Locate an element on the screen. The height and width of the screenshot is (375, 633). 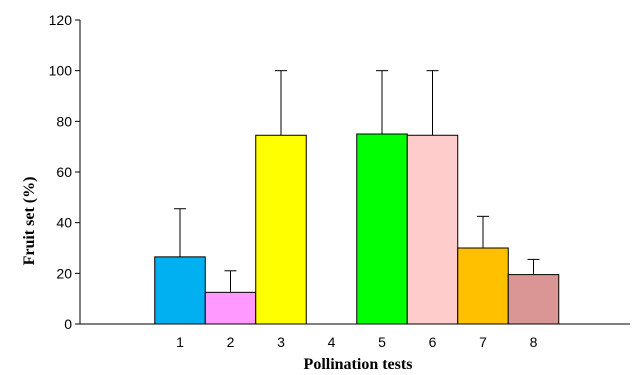
y-tick-label: 40 is located at coordinates (64, 223).